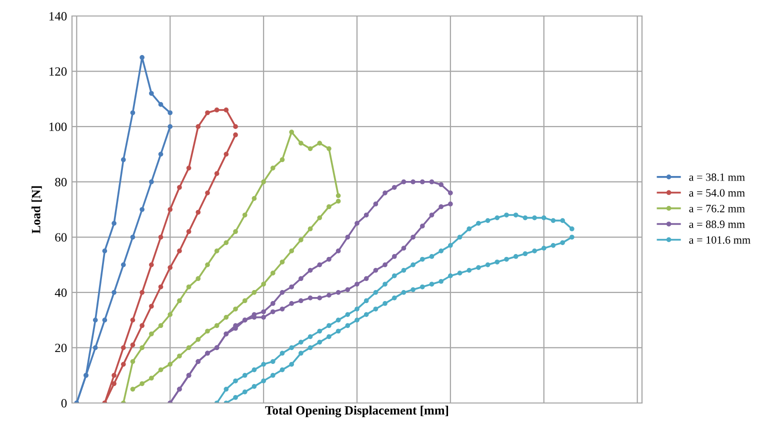  I want to click on x-axis-title: Total Opening Displacement [mm], so click(356, 412).